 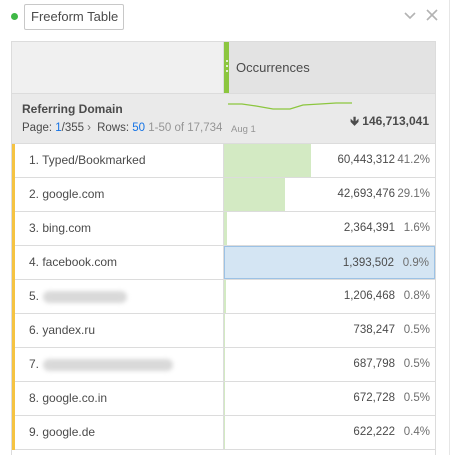 What do you see at coordinates (432, 15) in the screenshot?
I see `close-icon` at bounding box center [432, 15].